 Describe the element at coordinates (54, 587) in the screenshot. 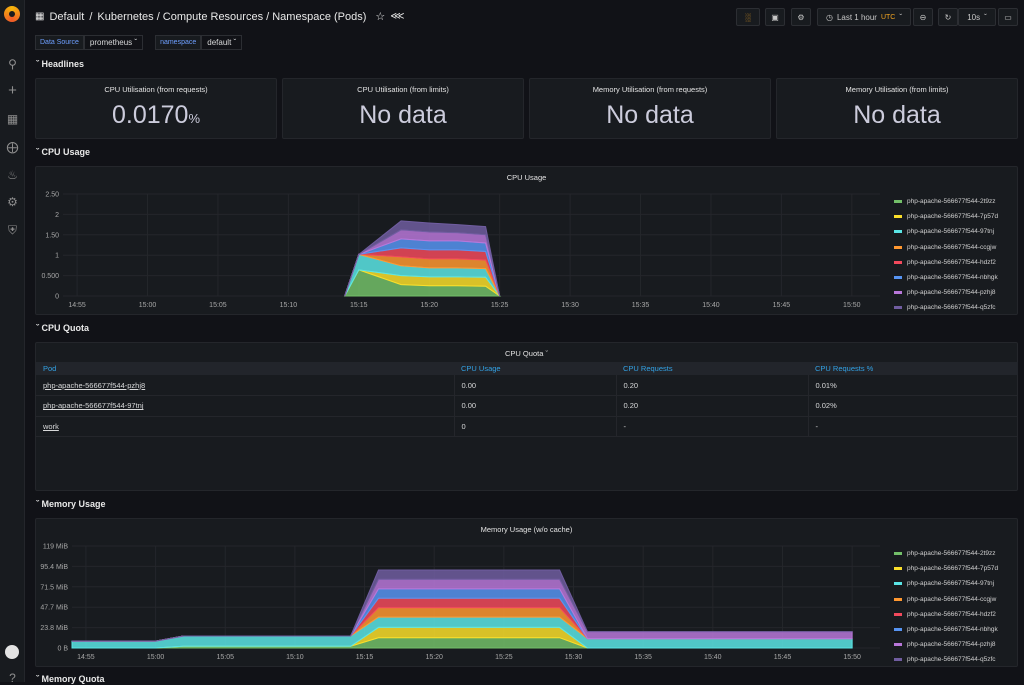

I see `y-tick-label: 71.5 MiB` at that location.